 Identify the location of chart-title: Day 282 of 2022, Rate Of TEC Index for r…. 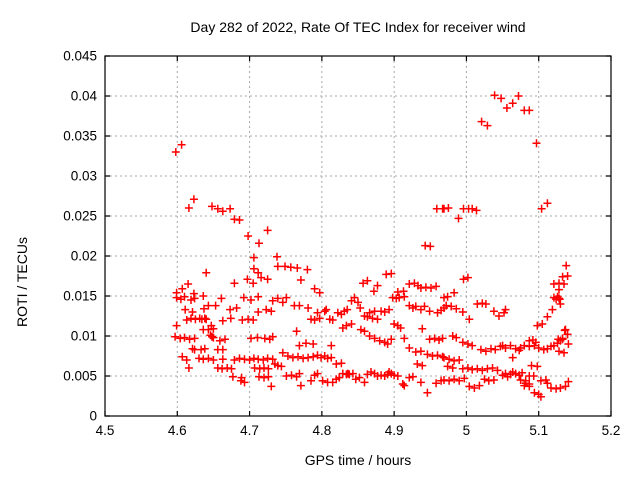
(358, 27).